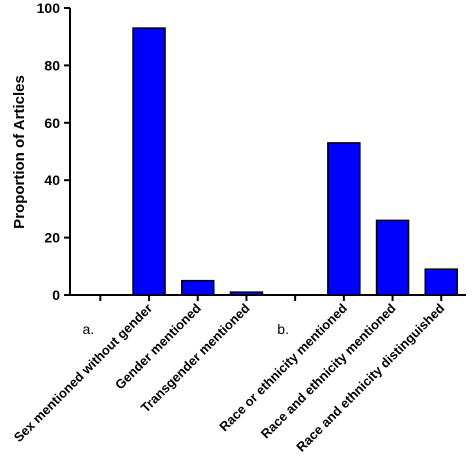 The width and height of the screenshot is (474, 476). What do you see at coordinates (267, 297) in the screenshot?
I see `x-axis` at bounding box center [267, 297].